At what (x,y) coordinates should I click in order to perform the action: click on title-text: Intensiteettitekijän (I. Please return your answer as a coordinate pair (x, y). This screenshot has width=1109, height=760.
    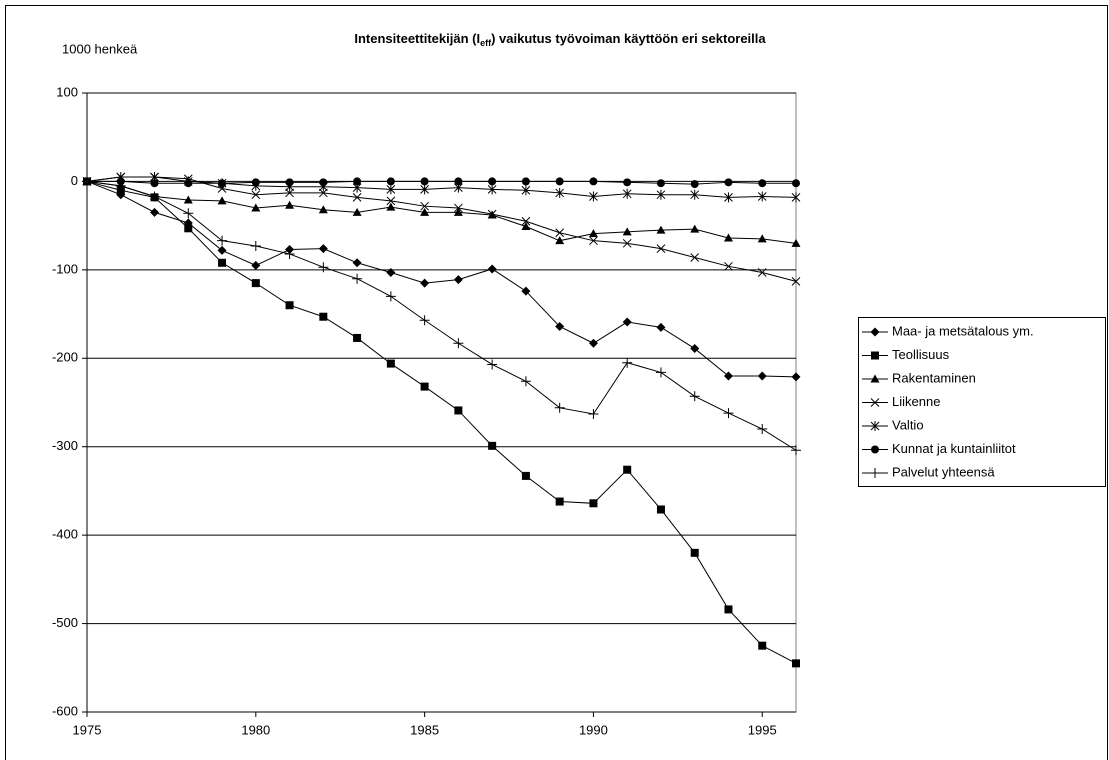
    Looking at the image, I should click on (417, 38).